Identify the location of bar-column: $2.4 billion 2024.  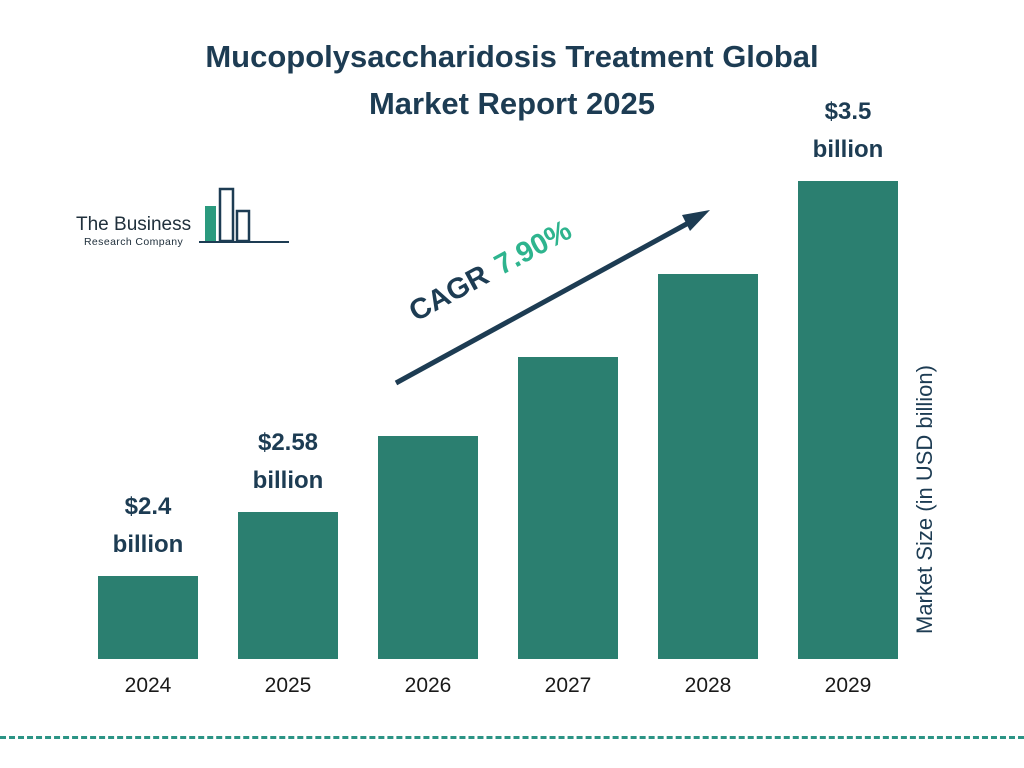
(148, 394).